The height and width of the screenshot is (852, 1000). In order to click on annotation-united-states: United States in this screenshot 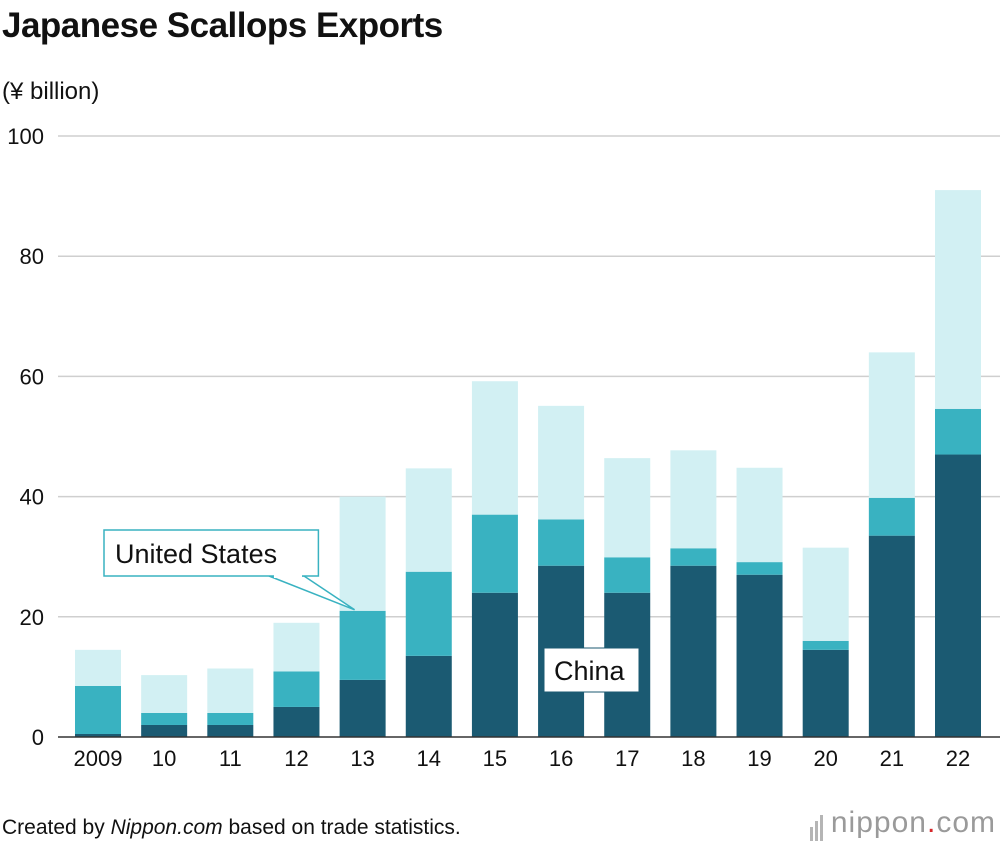, I will do `click(196, 554)`.